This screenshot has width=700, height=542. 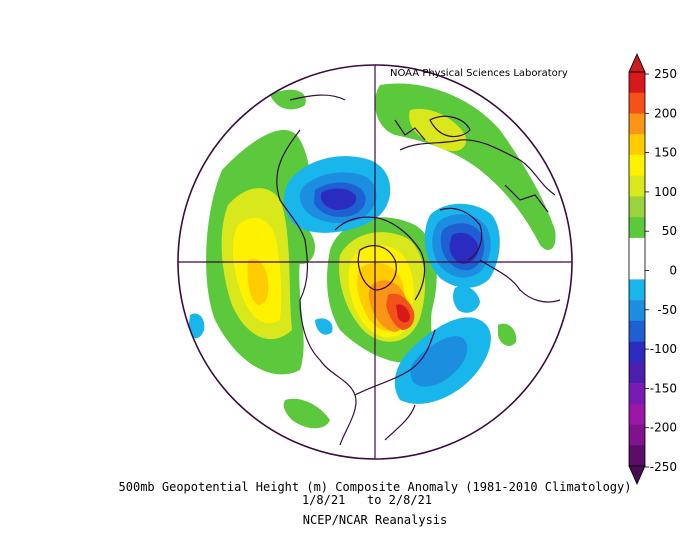 What do you see at coordinates (665, 74) in the screenshot?
I see `colorbar-label: 250` at bounding box center [665, 74].